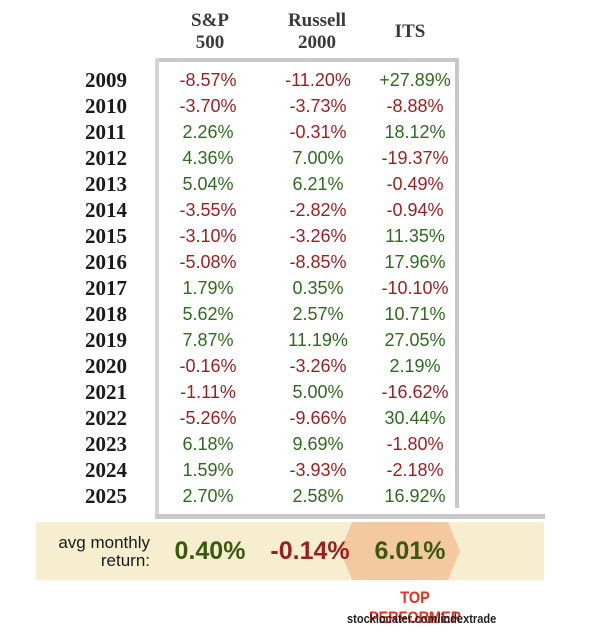  I want to click on table-cell: 6.21%, so click(318, 184).